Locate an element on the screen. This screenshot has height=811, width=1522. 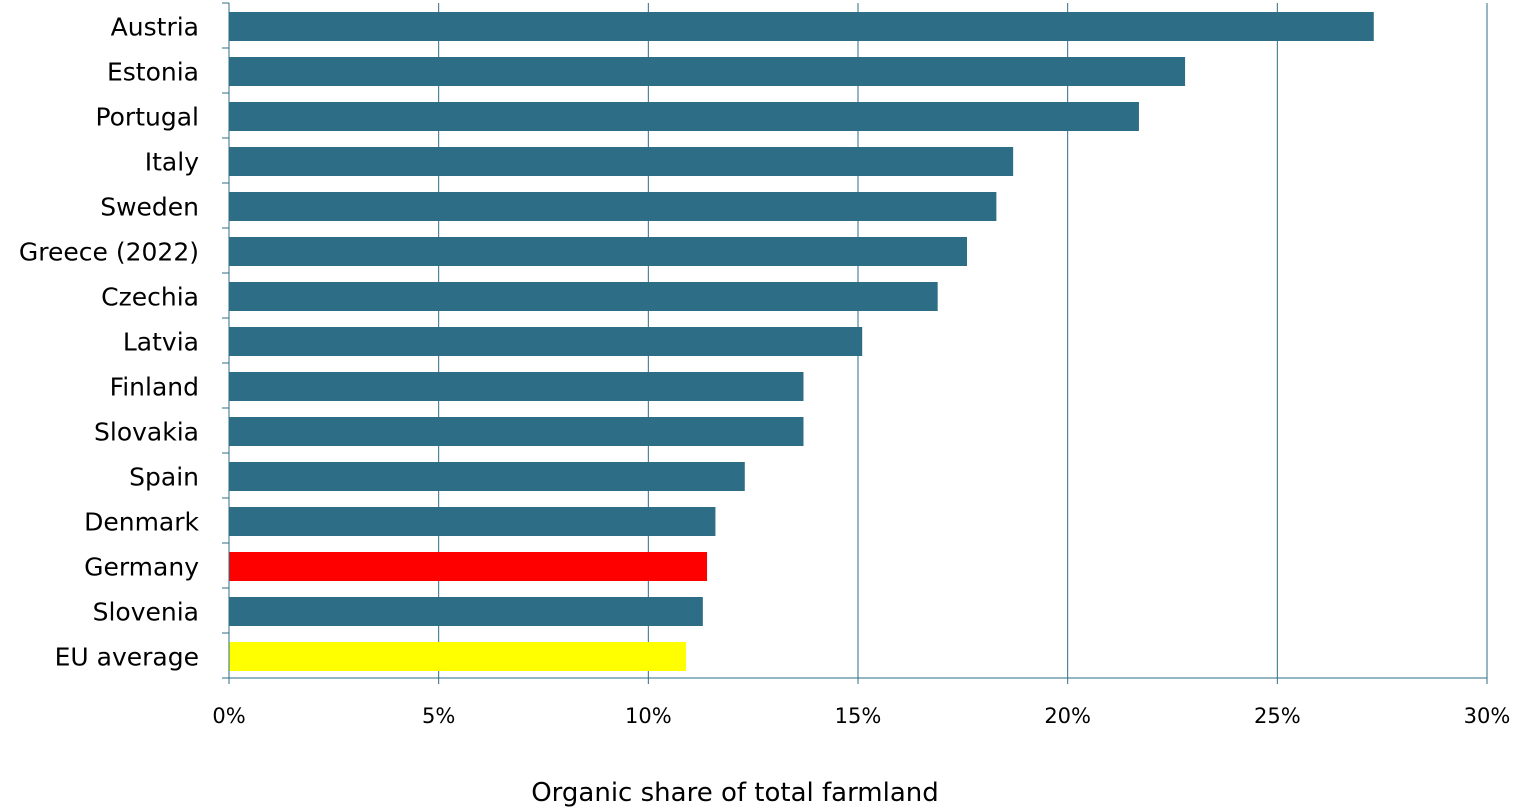
category-label: Sweden is located at coordinates (149, 207).